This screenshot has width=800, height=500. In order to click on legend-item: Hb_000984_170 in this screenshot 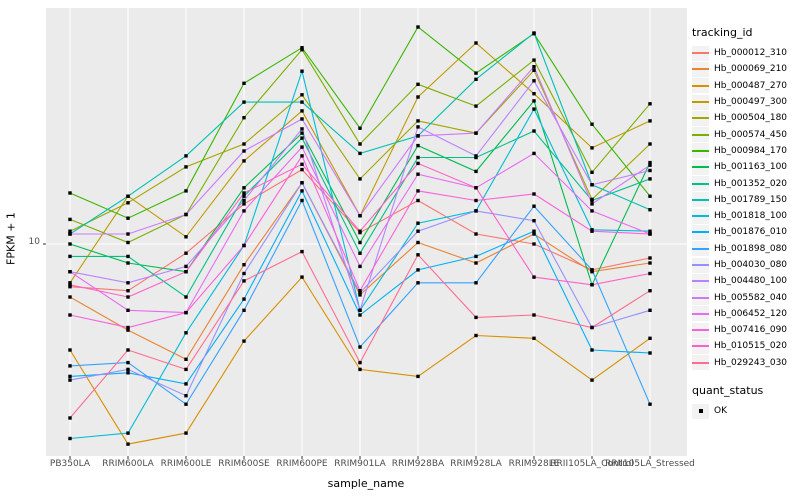, I will do `click(745, 151)`.